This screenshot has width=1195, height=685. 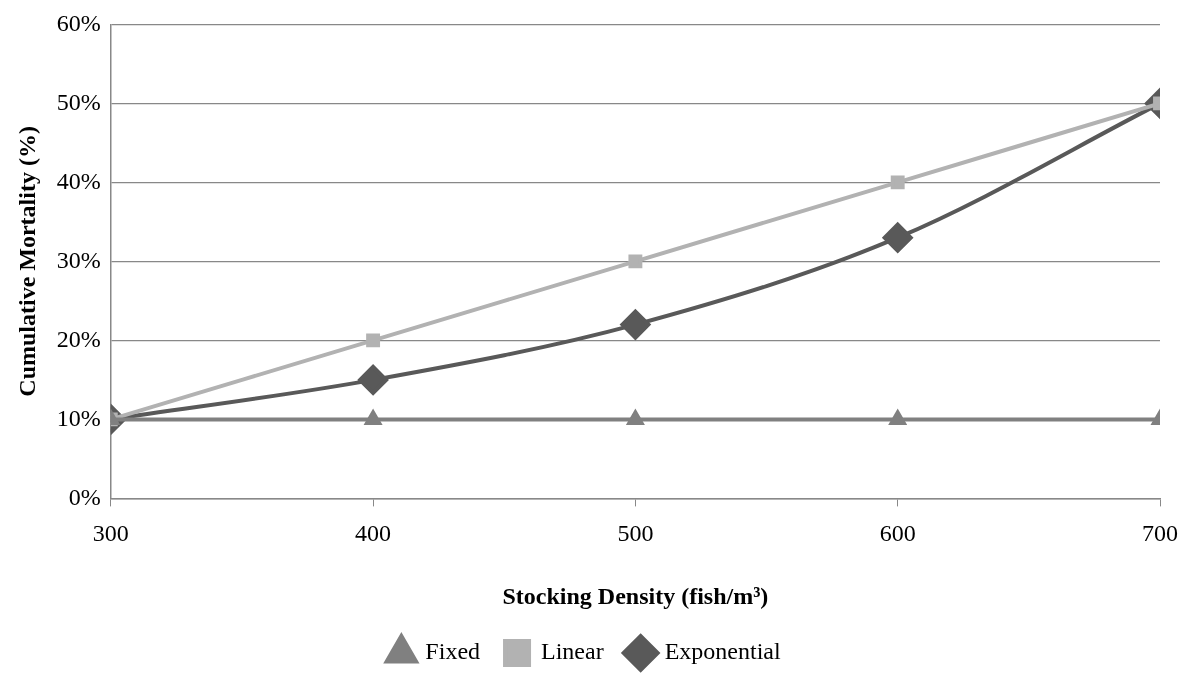 I want to click on y-tick-label: 0%, so click(x=84, y=496).